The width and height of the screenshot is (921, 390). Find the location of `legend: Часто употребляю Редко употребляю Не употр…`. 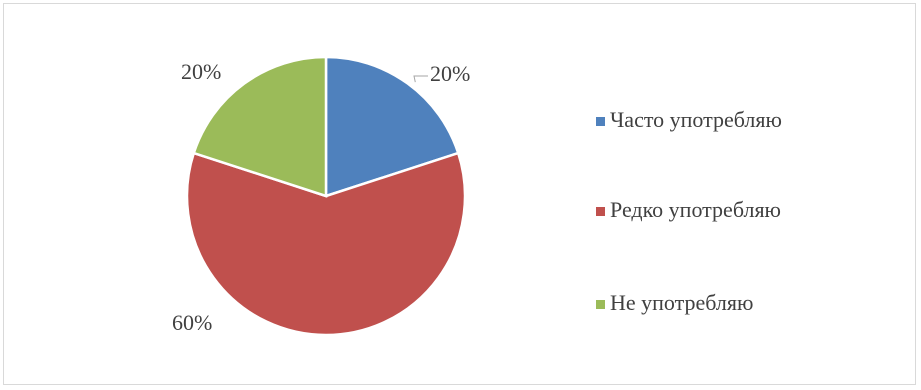

legend: Часто употребляю Редко употребляю Не употр… is located at coordinates (689, 211).